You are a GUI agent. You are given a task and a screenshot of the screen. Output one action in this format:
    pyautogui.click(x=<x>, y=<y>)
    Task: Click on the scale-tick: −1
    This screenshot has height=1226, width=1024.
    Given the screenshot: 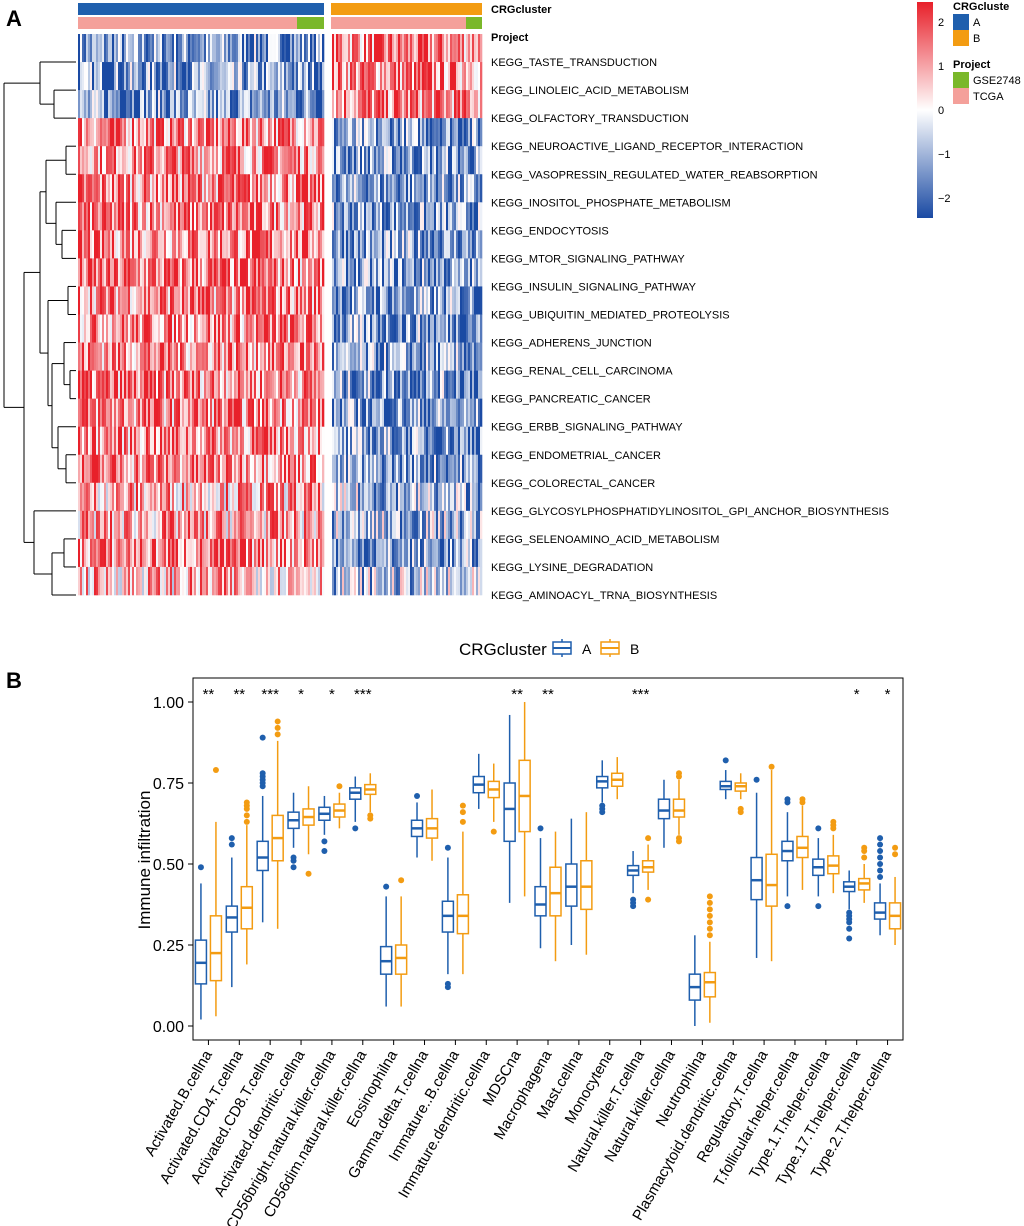 What is the action you would take?
    pyautogui.click(x=944, y=155)
    